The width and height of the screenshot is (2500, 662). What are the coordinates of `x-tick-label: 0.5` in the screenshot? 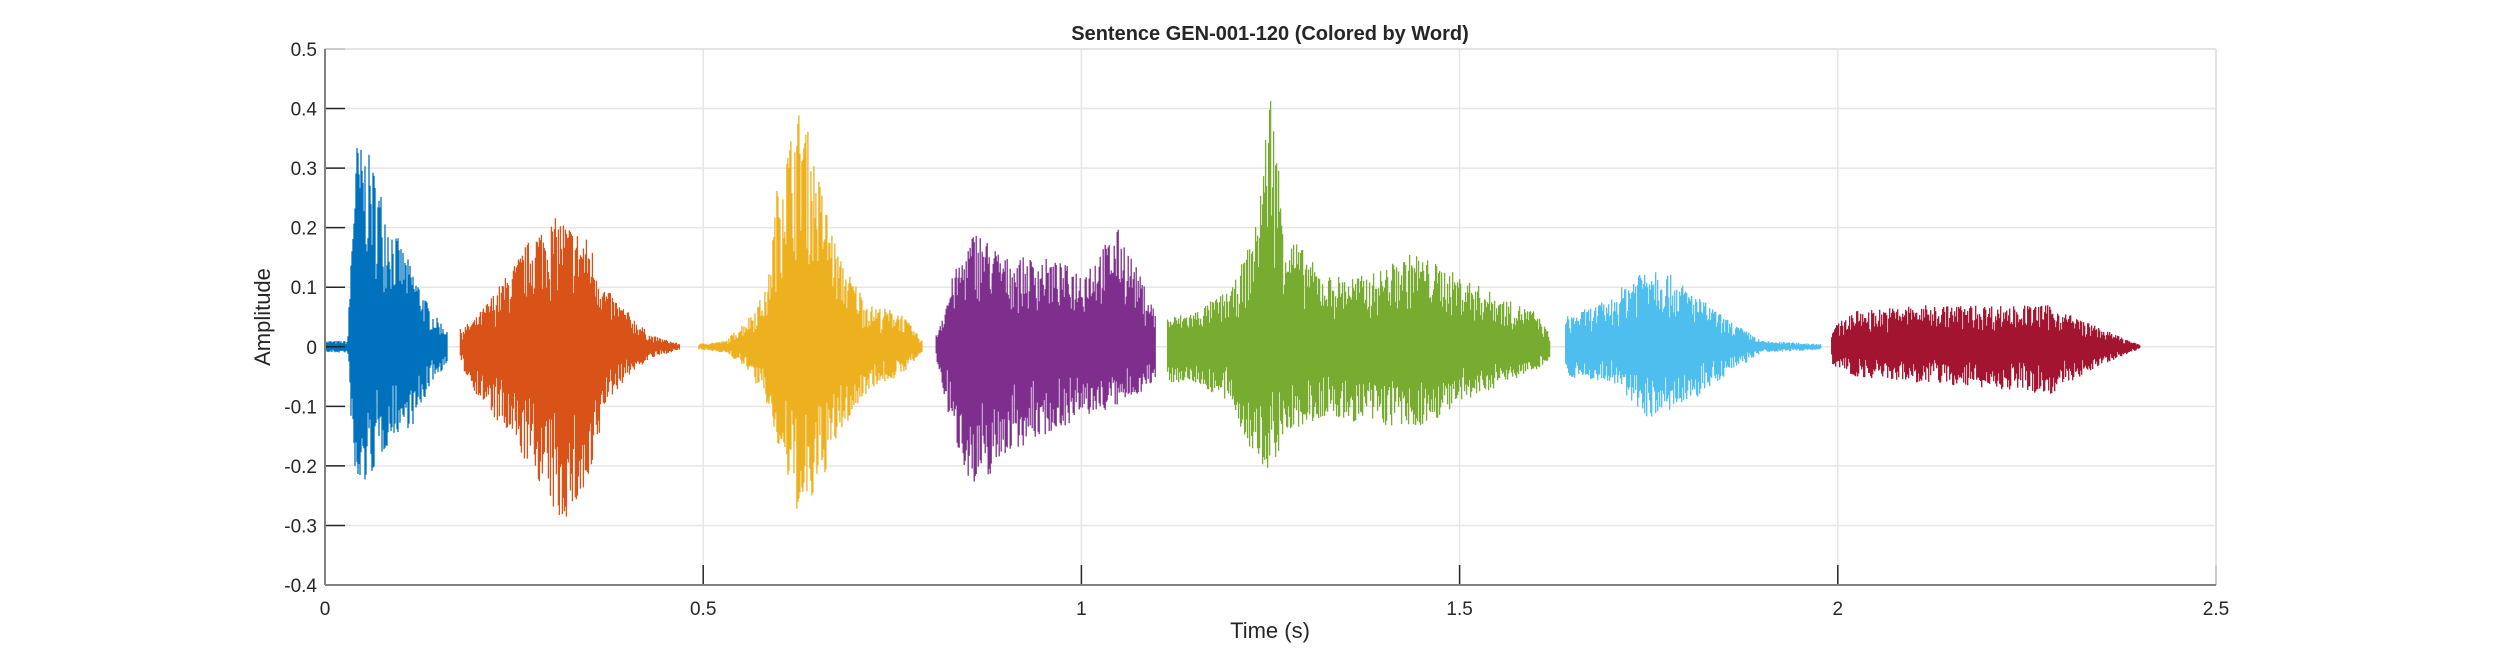 It's located at (703, 609).